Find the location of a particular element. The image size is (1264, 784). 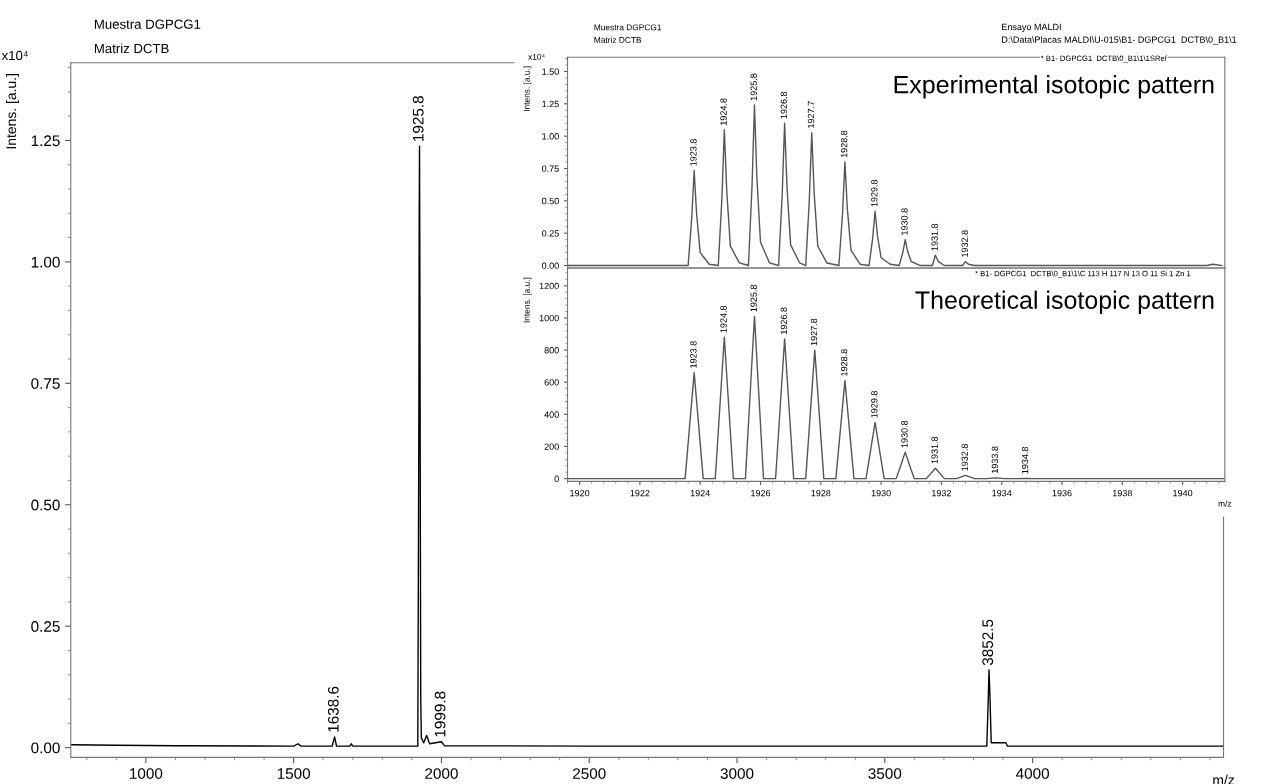

annotation: 3852.5 is located at coordinates (988, 642).